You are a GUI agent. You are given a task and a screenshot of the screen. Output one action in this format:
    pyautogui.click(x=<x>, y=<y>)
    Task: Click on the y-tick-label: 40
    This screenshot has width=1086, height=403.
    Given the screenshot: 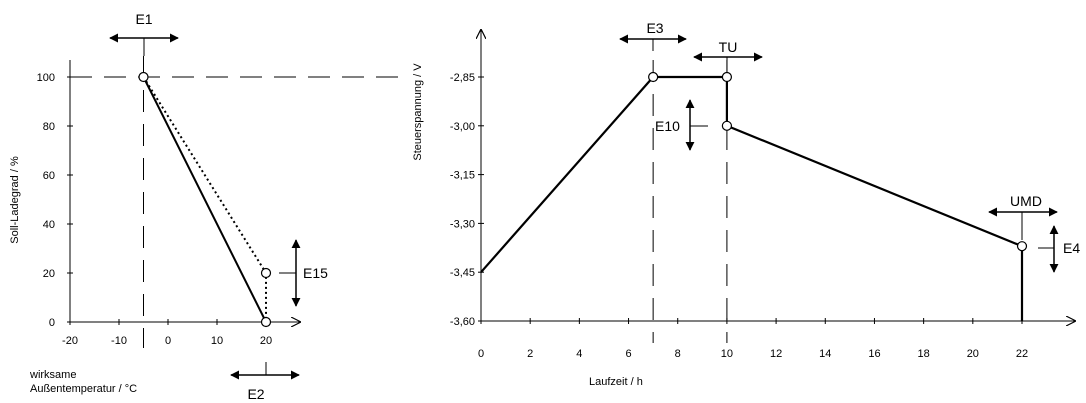 What is the action you would take?
    pyautogui.click(x=49, y=225)
    